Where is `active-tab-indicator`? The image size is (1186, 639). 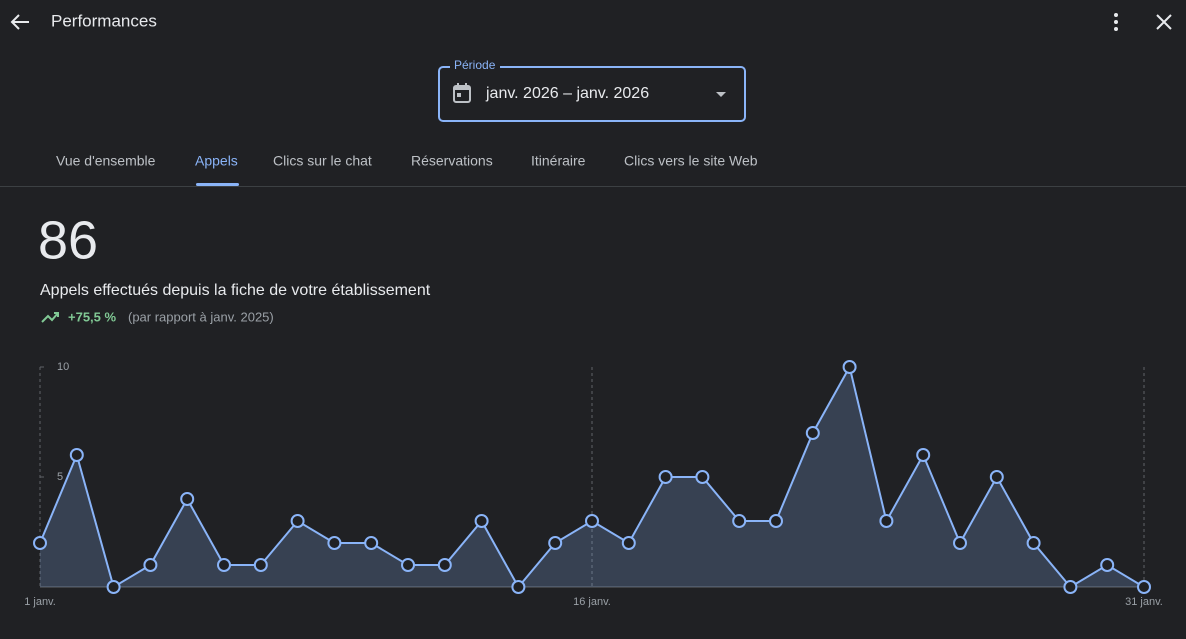 active-tab-indicator is located at coordinates (217, 184).